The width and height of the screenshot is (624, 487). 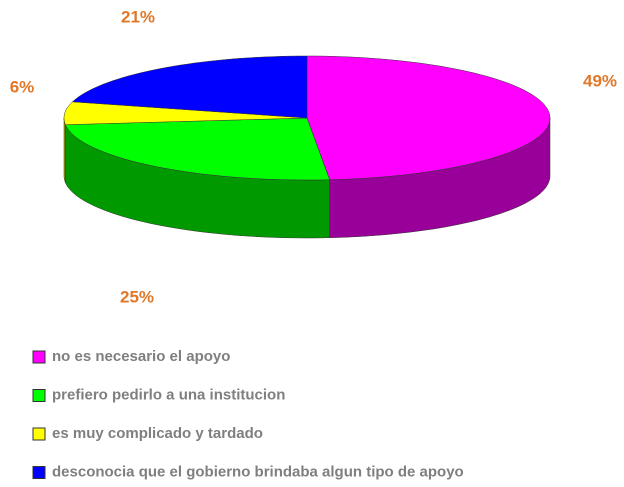 What do you see at coordinates (138, 16) in the screenshot?
I see `data-label: 21%` at bounding box center [138, 16].